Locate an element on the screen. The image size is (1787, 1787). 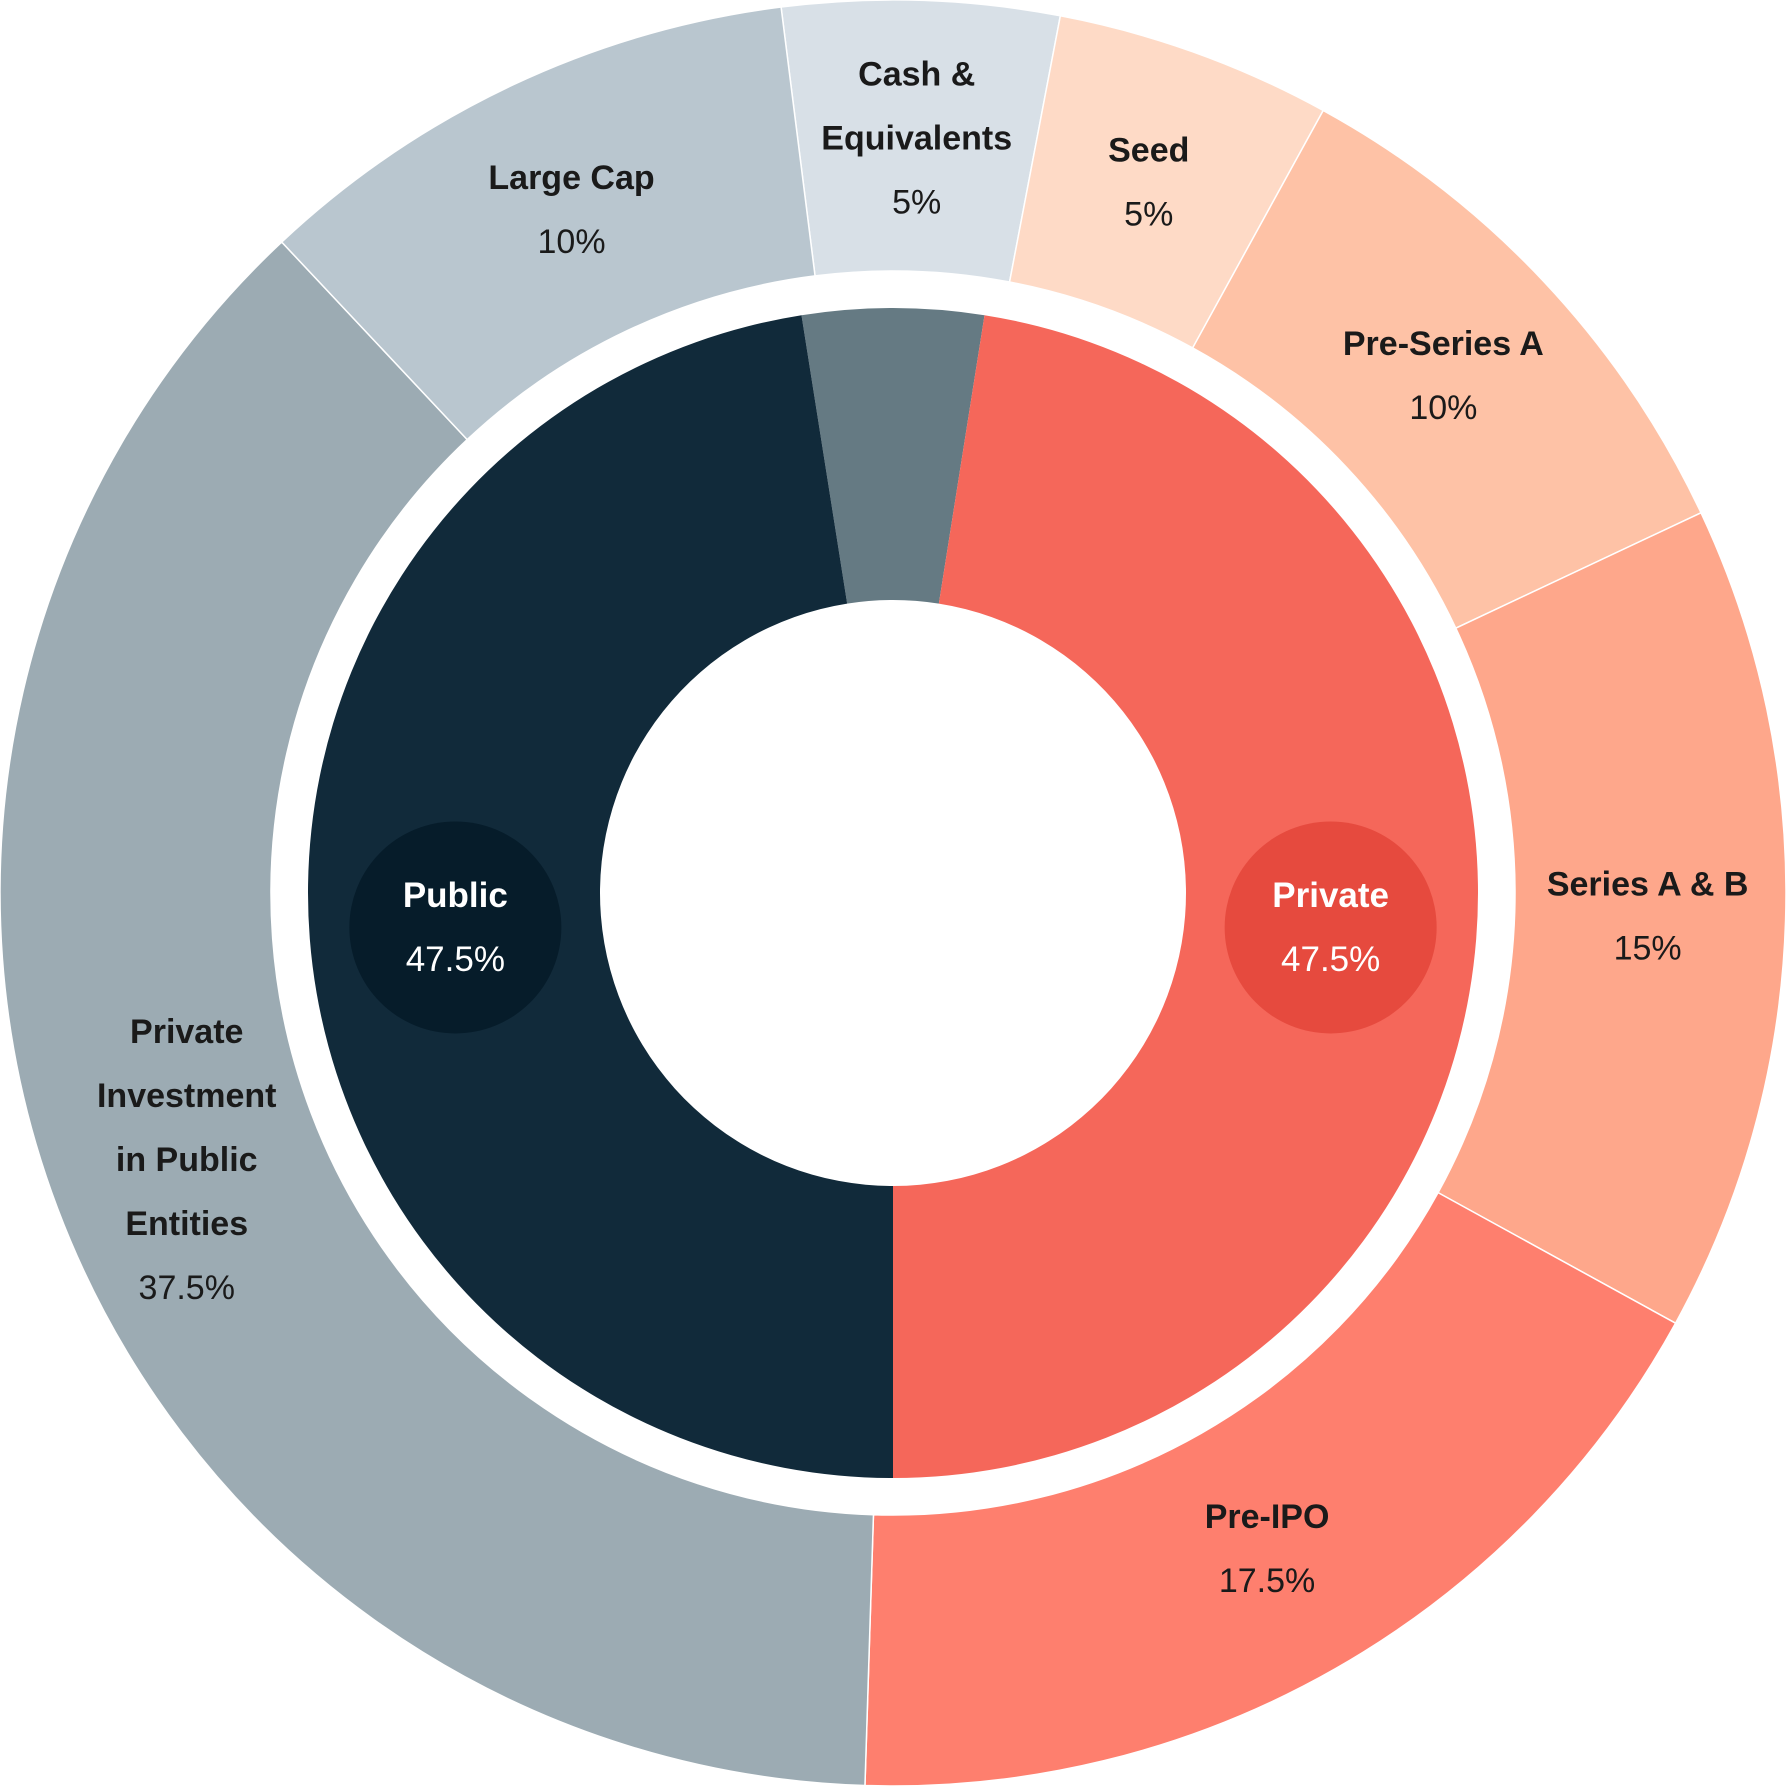
outer-label-value: 15% is located at coordinates (1648, 949).